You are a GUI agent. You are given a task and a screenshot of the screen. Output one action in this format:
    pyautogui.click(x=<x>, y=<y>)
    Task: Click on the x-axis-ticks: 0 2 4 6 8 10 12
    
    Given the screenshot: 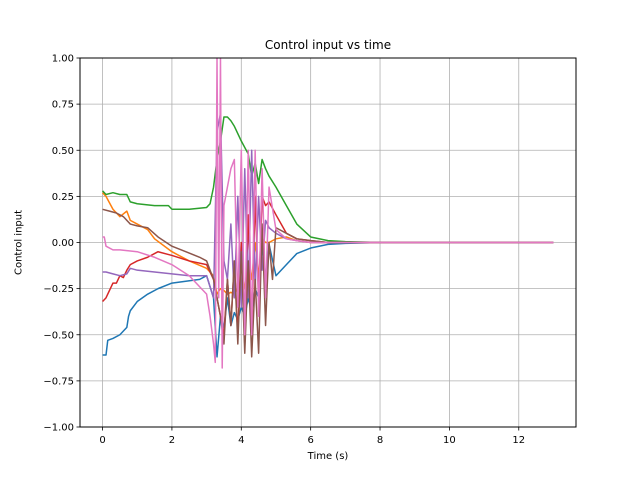 What is the action you would take?
    pyautogui.click(x=312, y=436)
    